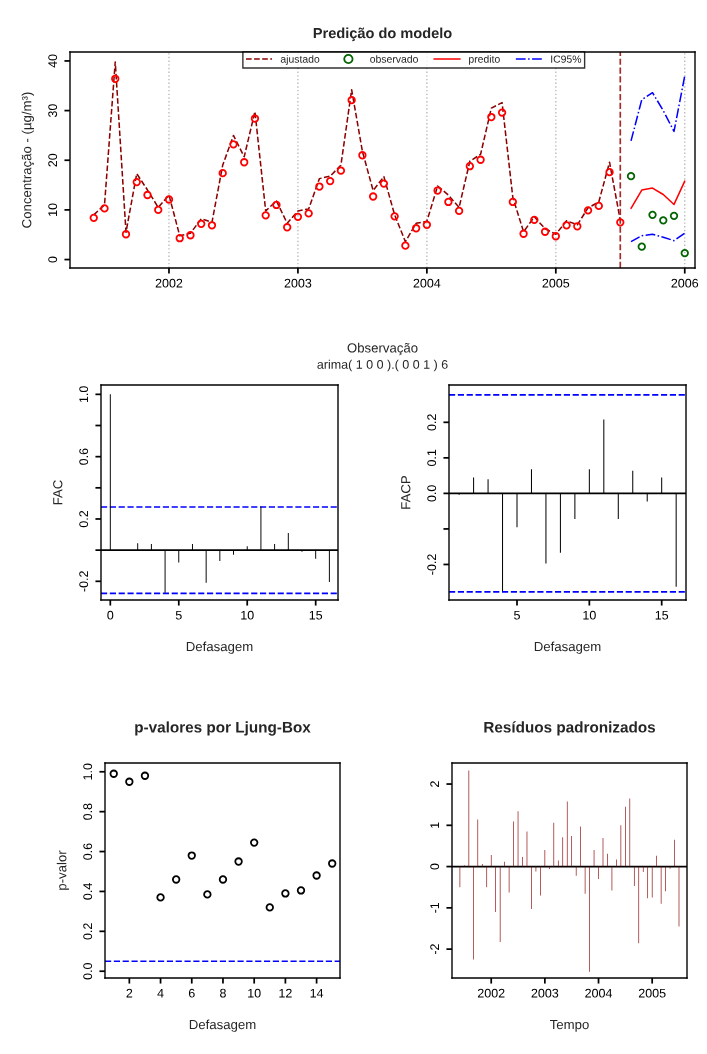  What do you see at coordinates (434, 907) in the screenshot?
I see `y-tick-label: -1` at bounding box center [434, 907].